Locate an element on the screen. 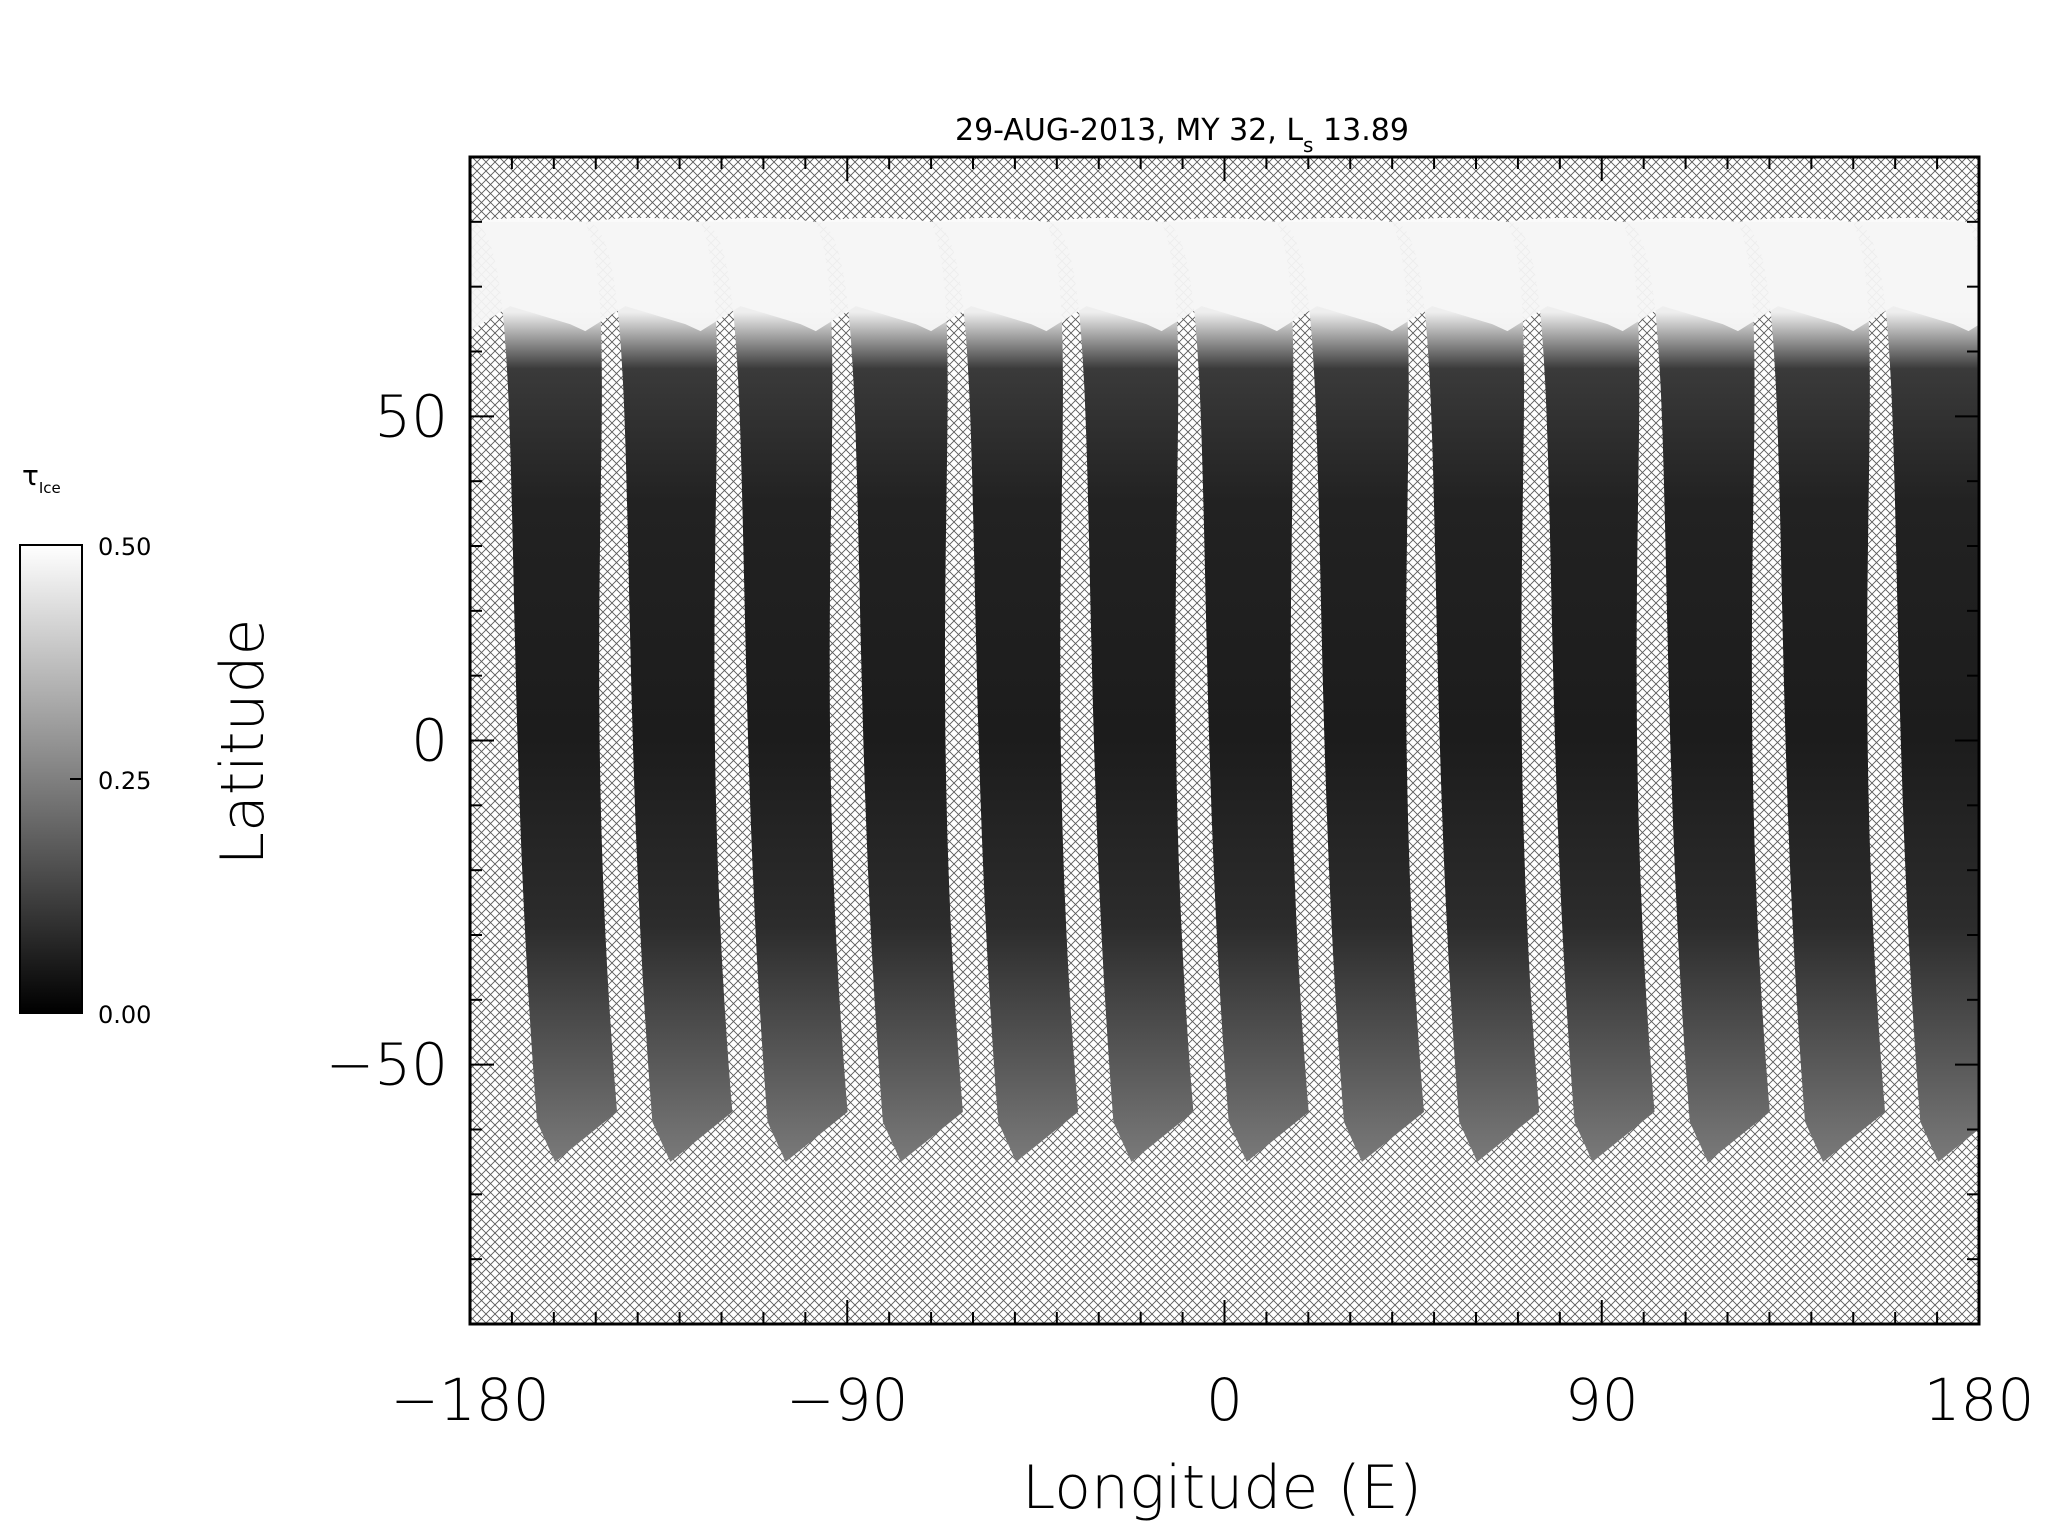 Image resolution: width=2048 pixels, height=1536 pixels. chart-title: 29-AUG-2013, MY 32, Ls 13.89 is located at coordinates (1182, 135).